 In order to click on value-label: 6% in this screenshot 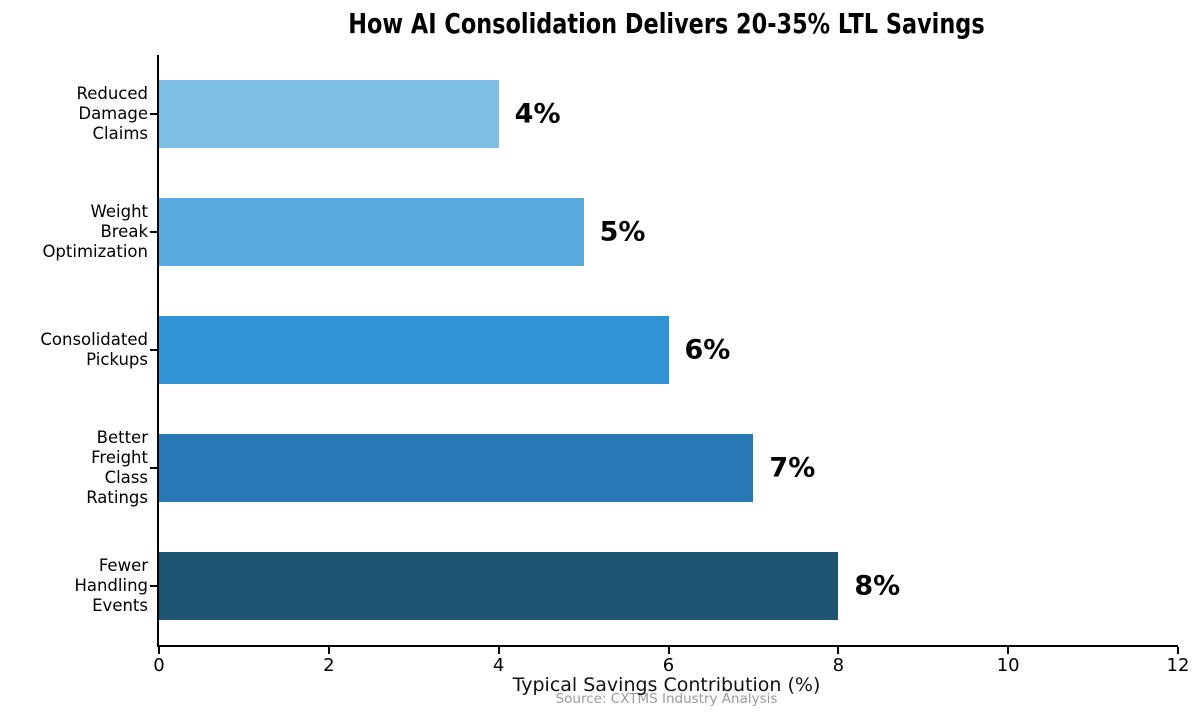, I will do `click(707, 350)`.